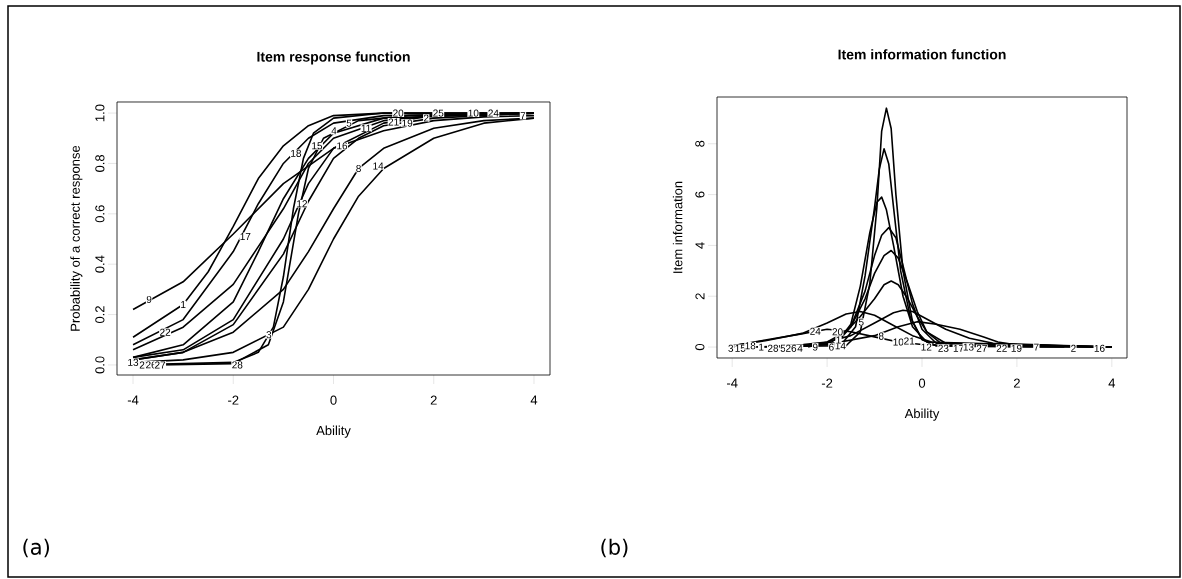  I want to click on chart-title: Item information function, so click(922, 54).